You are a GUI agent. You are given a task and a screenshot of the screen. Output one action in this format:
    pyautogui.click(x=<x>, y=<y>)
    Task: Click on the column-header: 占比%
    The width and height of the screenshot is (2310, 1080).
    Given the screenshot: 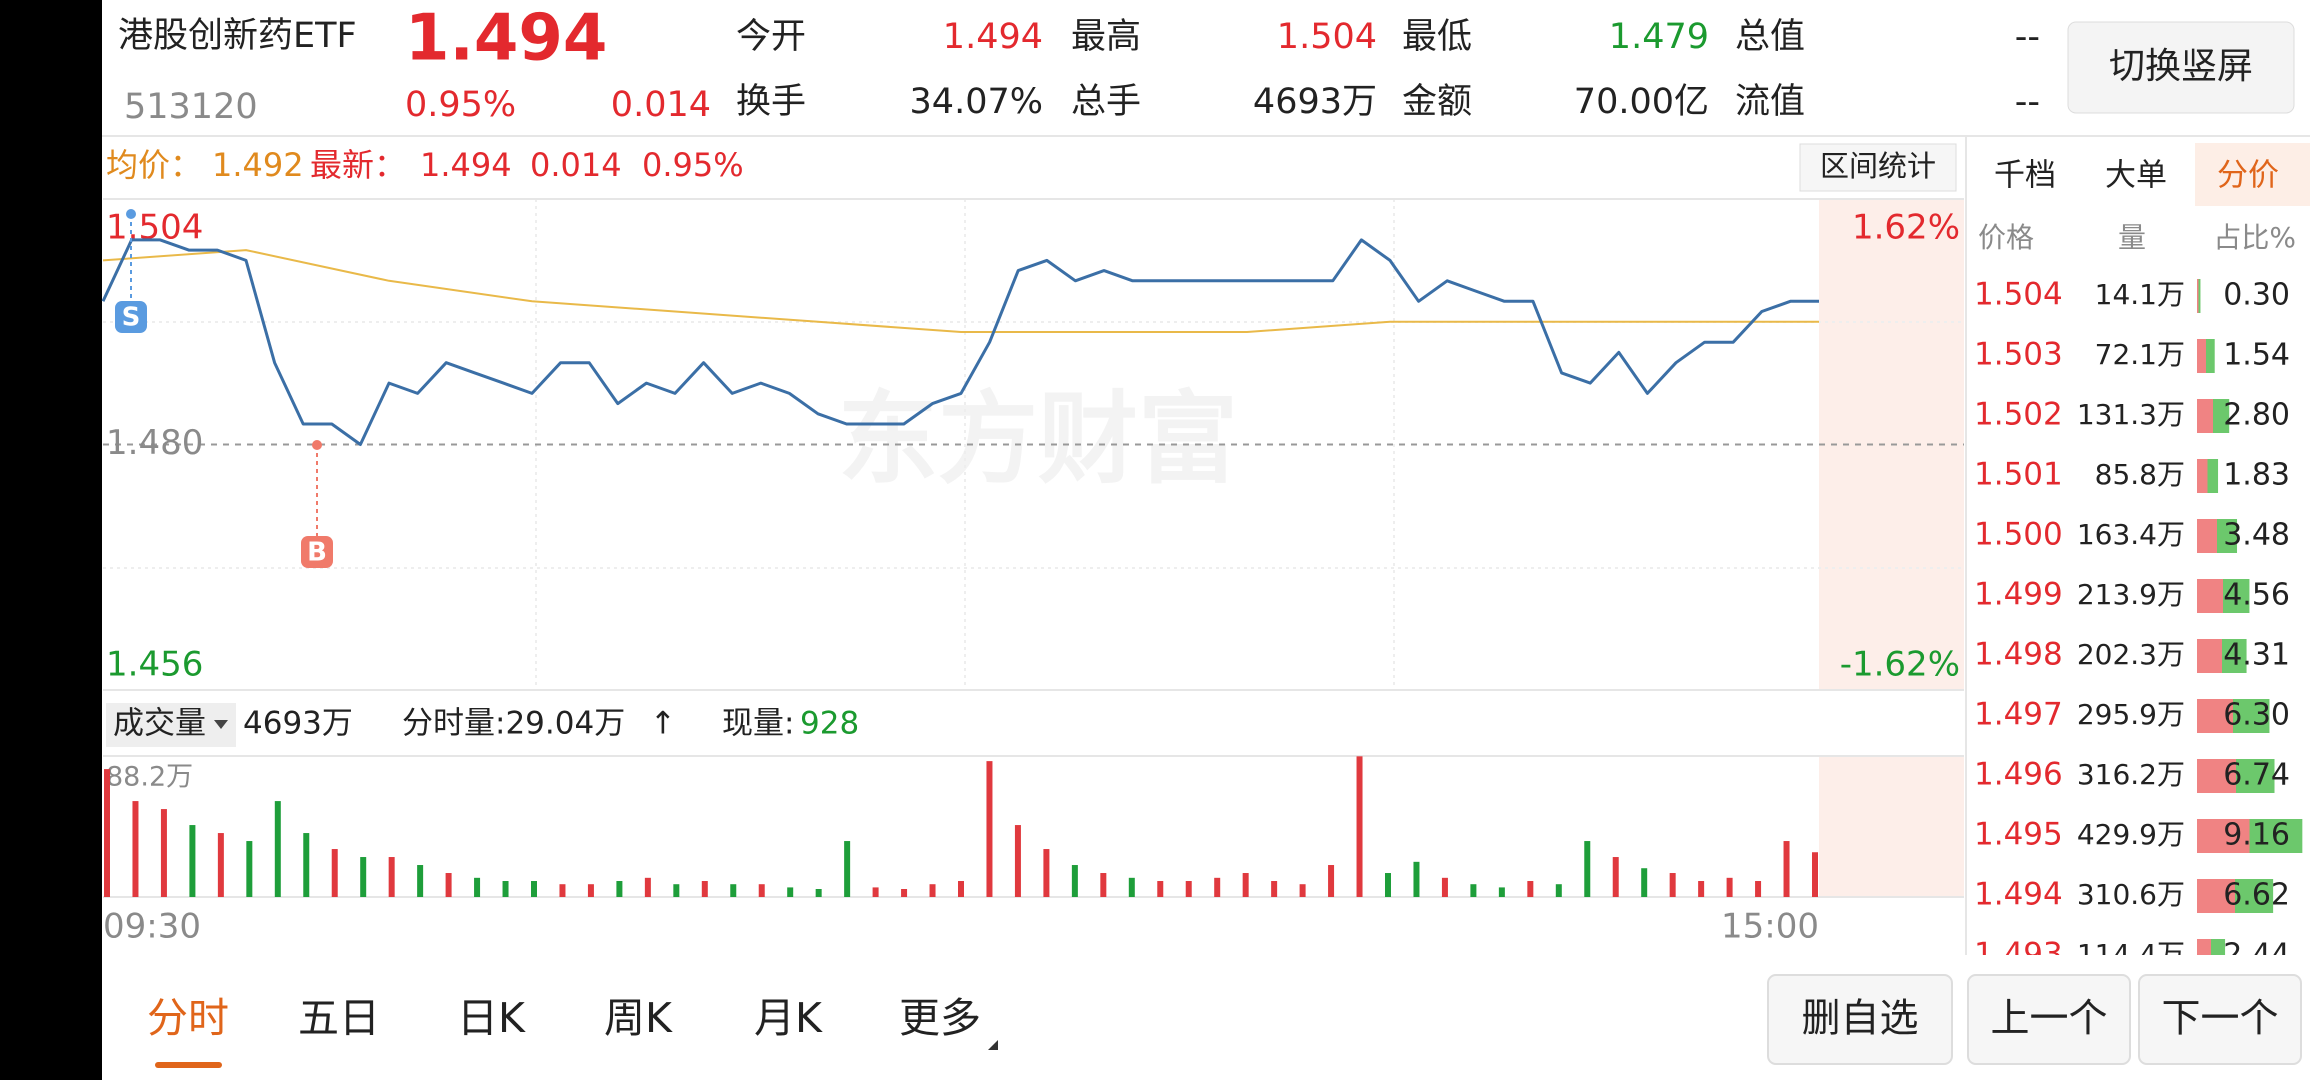 What is the action you would take?
    pyautogui.click(x=2254, y=237)
    